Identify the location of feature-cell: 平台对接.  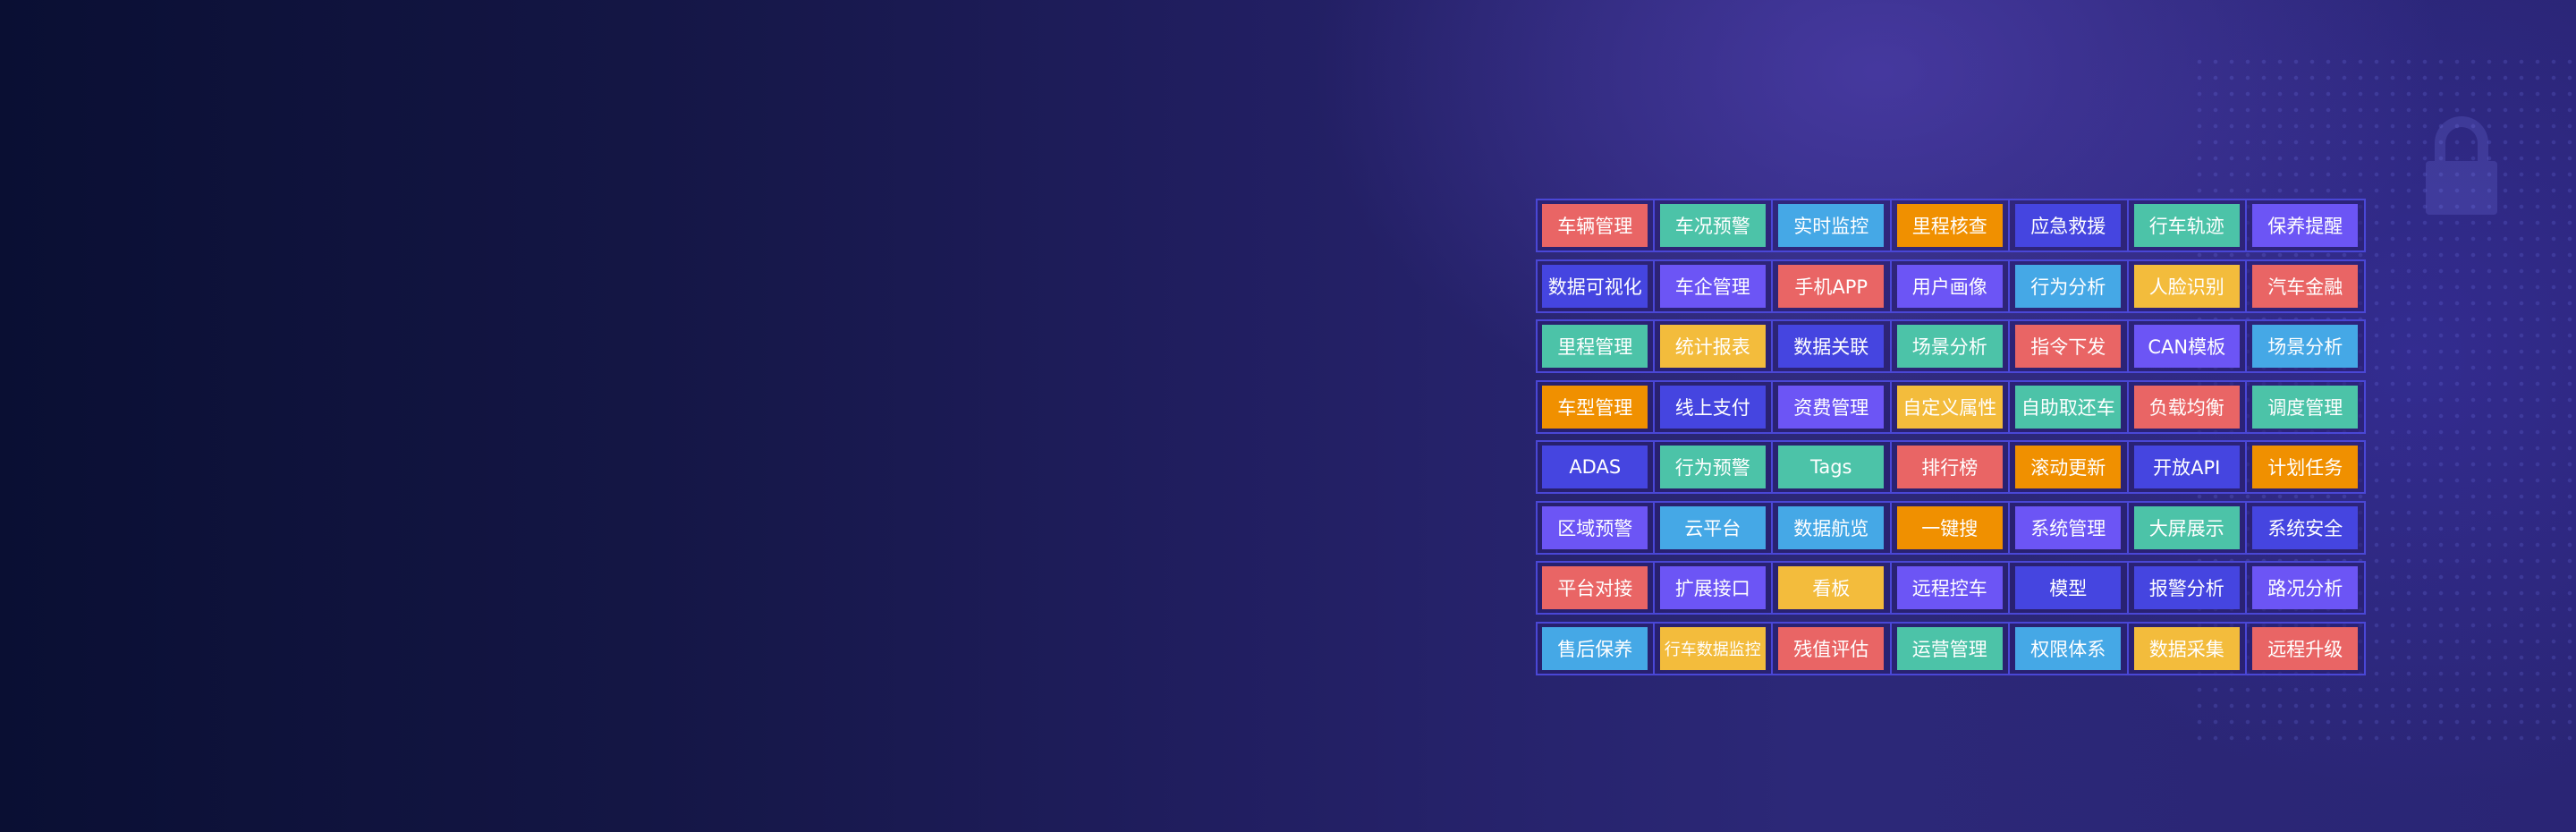
(1595, 588).